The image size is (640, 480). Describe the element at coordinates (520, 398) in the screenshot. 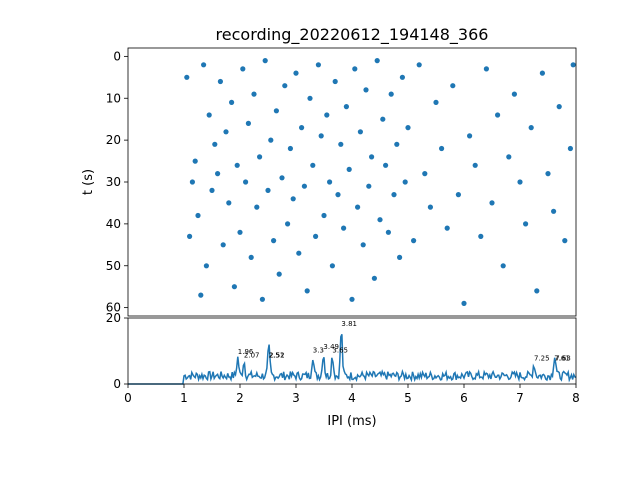

I see `bottom-x-tick-label: 7` at that location.